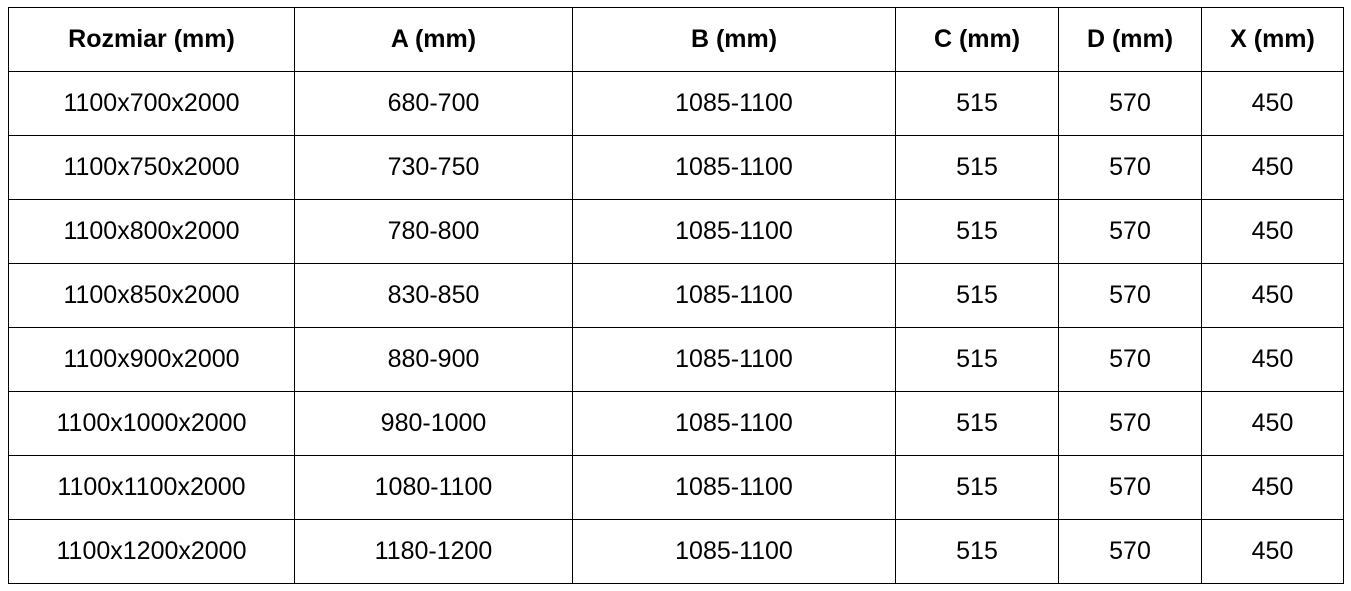  What do you see at coordinates (433, 103) in the screenshot?
I see `cell-a: 680-700` at bounding box center [433, 103].